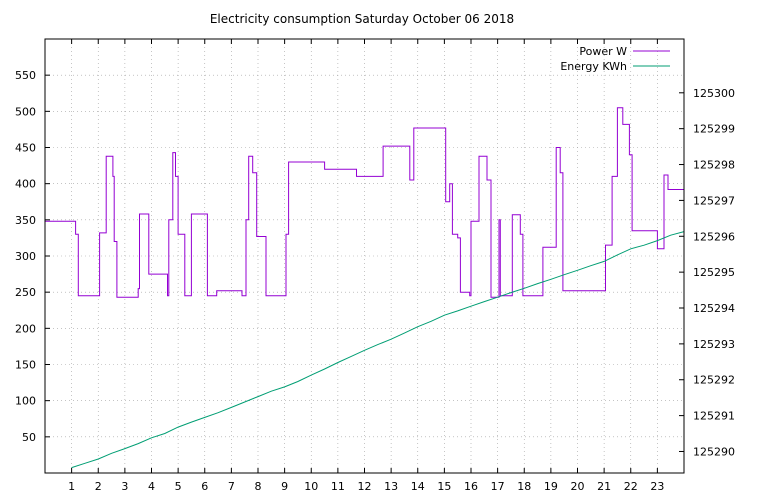 This screenshot has height=500, width=768. Describe the element at coordinates (284, 486) in the screenshot. I see `x-tick-label: 9` at that location.